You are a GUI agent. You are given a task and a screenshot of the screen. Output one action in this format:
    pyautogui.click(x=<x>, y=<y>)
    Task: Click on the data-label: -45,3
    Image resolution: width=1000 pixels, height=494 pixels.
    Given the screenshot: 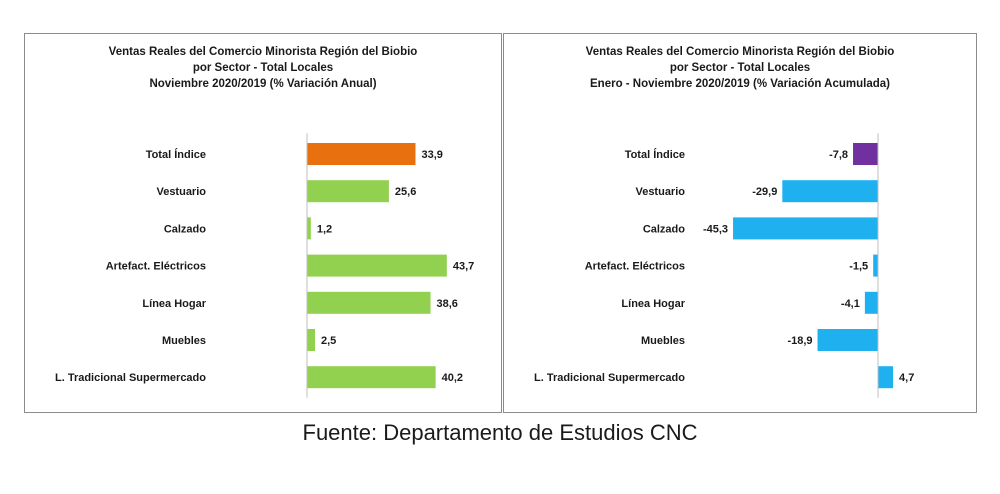 What is the action you would take?
    pyautogui.click(x=715, y=229)
    